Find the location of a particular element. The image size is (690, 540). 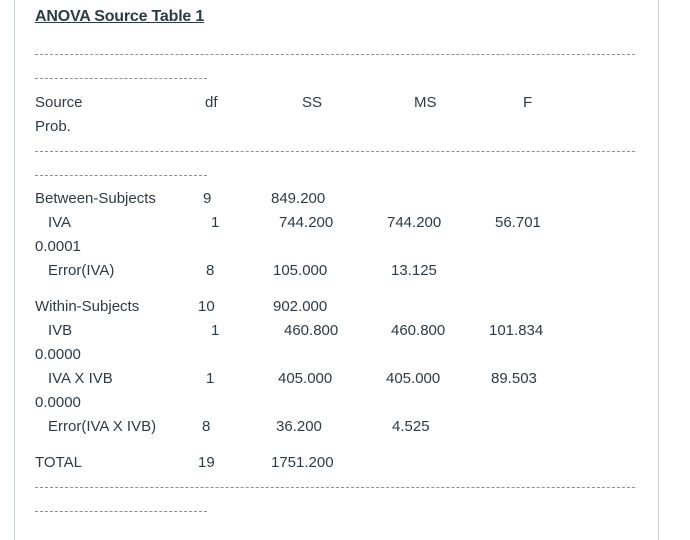

row-ms: 405.000 is located at coordinates (413, 378).